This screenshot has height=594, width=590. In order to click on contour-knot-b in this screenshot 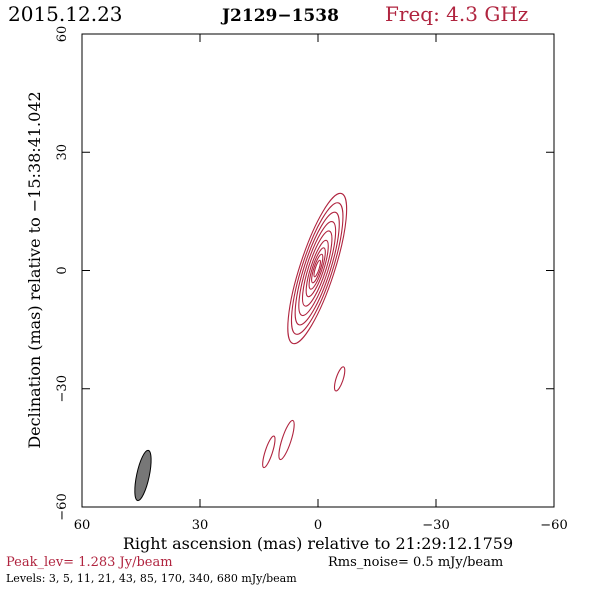, I will do `click(286, 440)`.